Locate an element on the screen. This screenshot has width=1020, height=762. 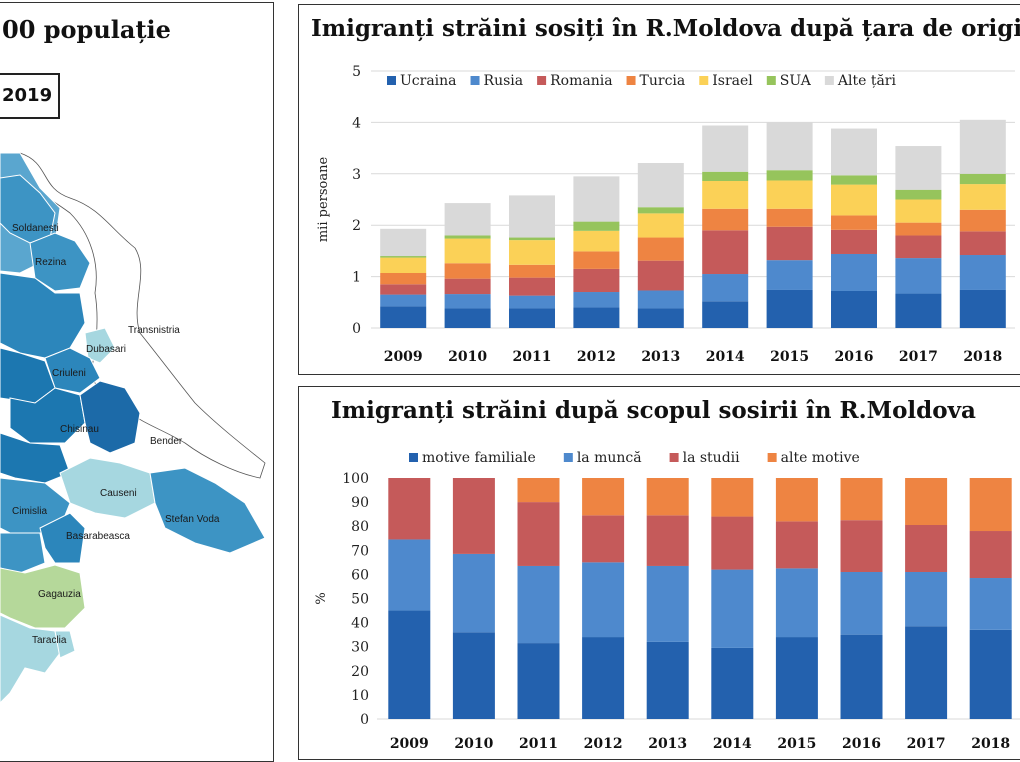
x-tick-label: 2016 is located at coordinates (861, 744).